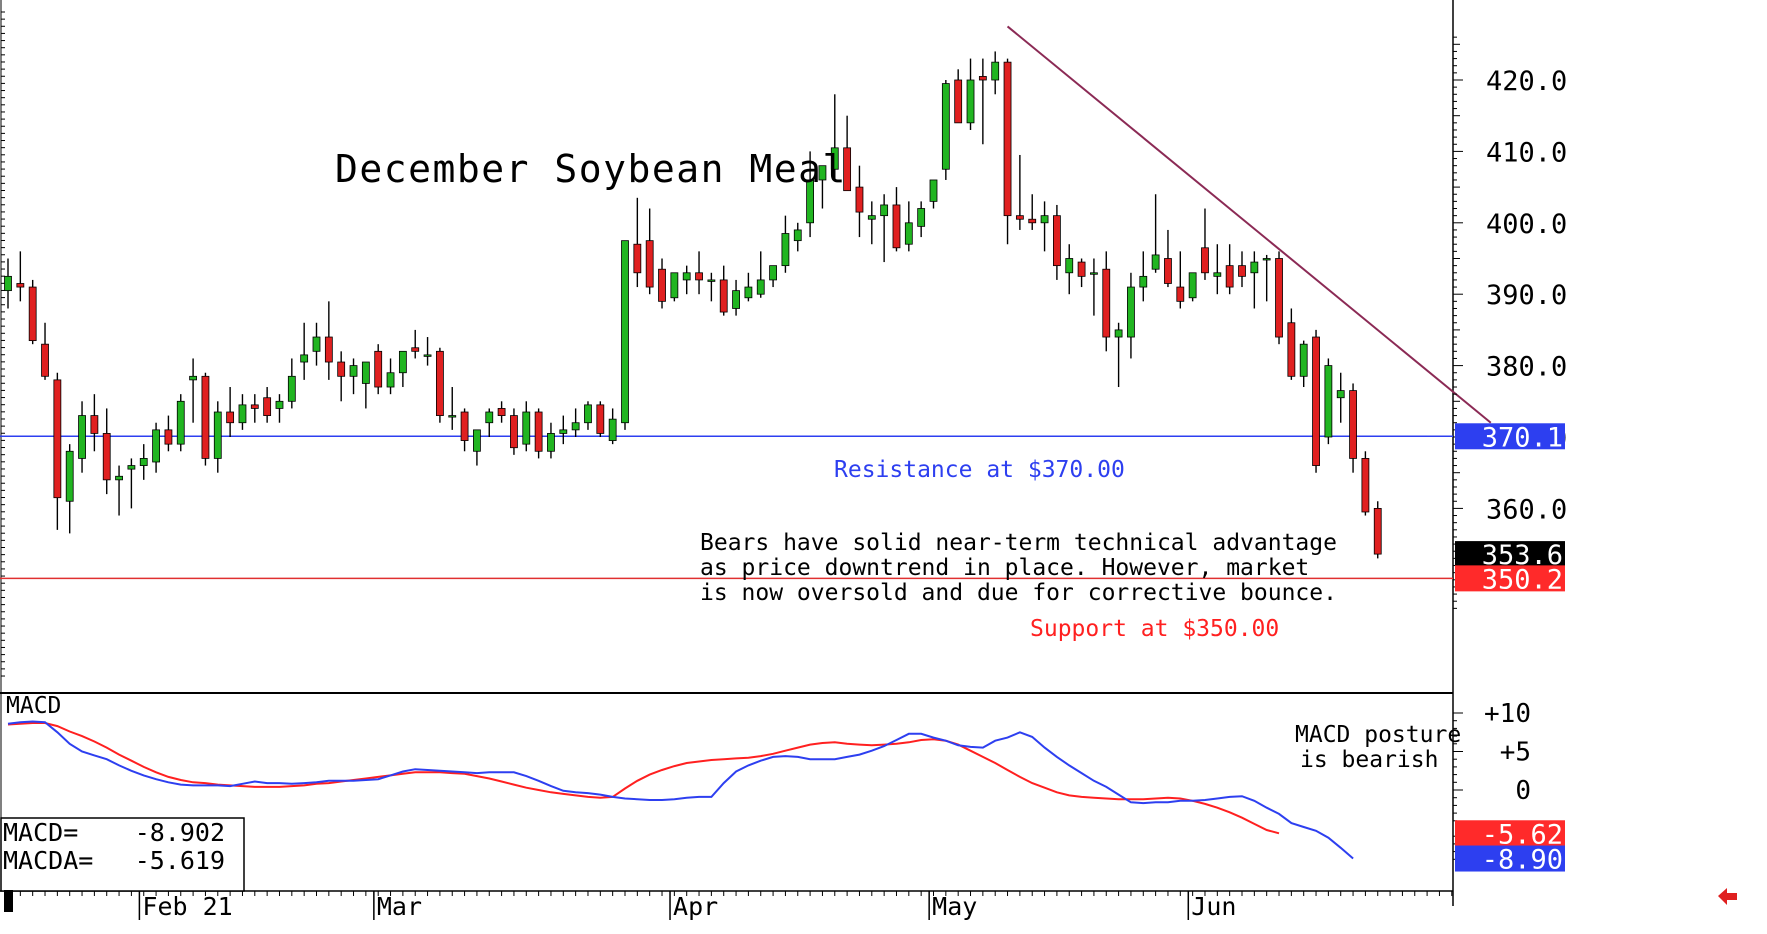 The height and width of the screenshot is (934, 1767). What do you see at coordinates (1507, 714) in the screenshot?
I see `macd-axis-label: +10` at bounding box center [1507, 714].